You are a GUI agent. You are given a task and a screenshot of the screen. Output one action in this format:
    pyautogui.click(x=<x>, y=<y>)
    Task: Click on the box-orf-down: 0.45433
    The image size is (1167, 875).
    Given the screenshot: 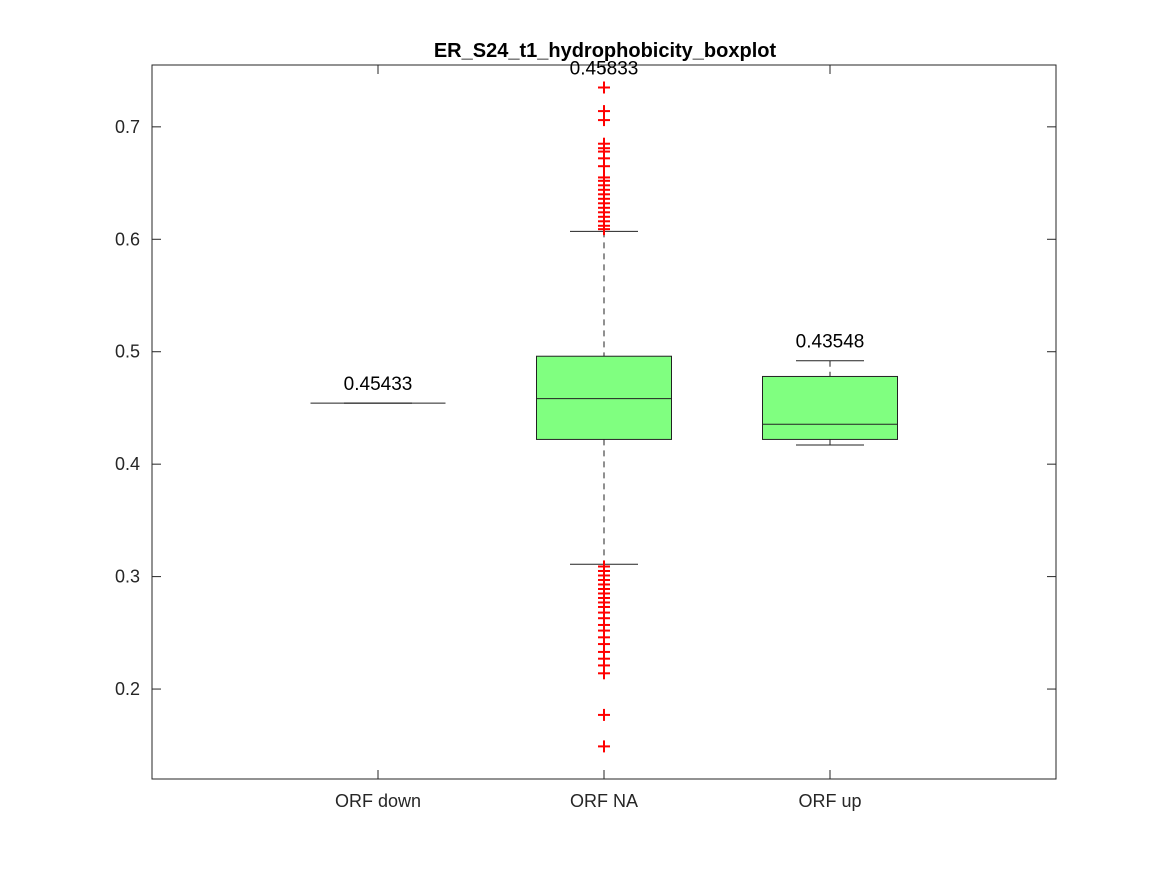 What is the action you would take?
    pyautogui.click(x=378, y=389)
    